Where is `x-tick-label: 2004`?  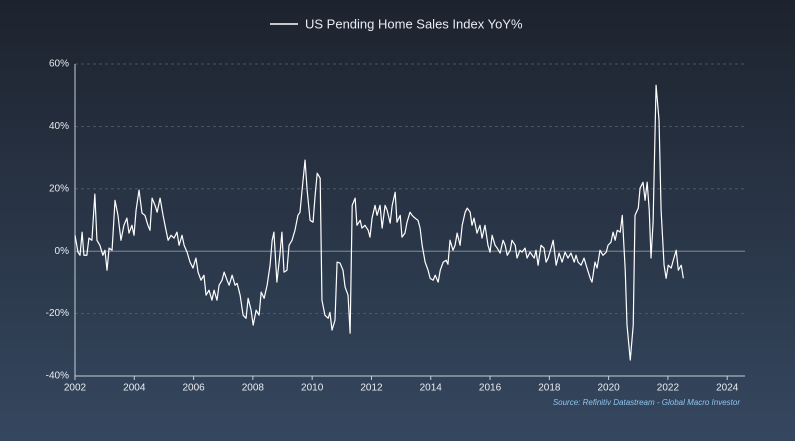 x-tick-label: 2004 is located at coordinates (134, 388).